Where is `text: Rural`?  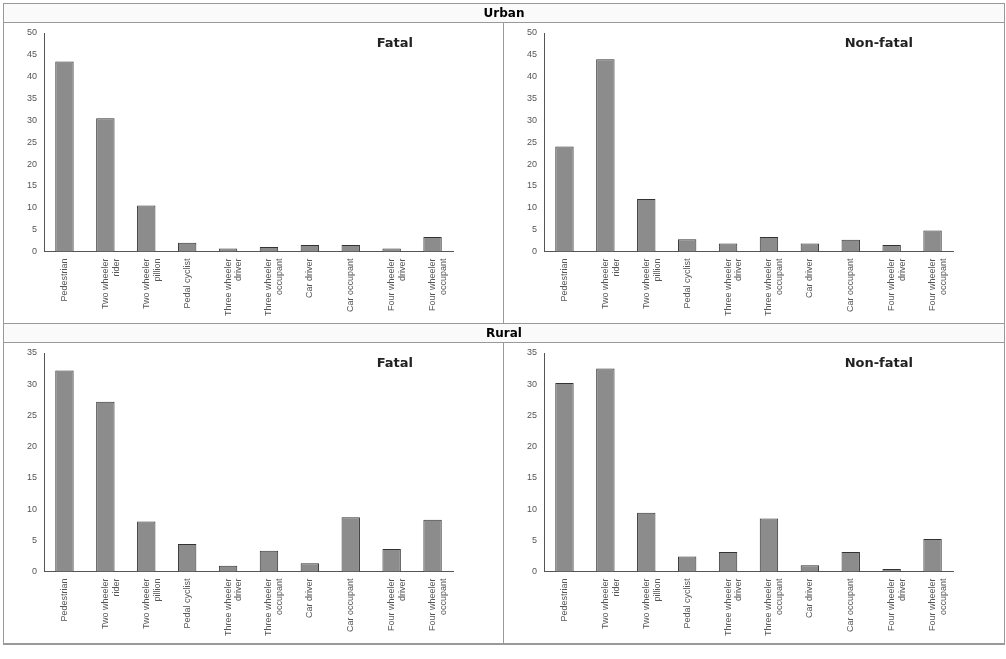 text: Rural is located at coordinates (504, 333).